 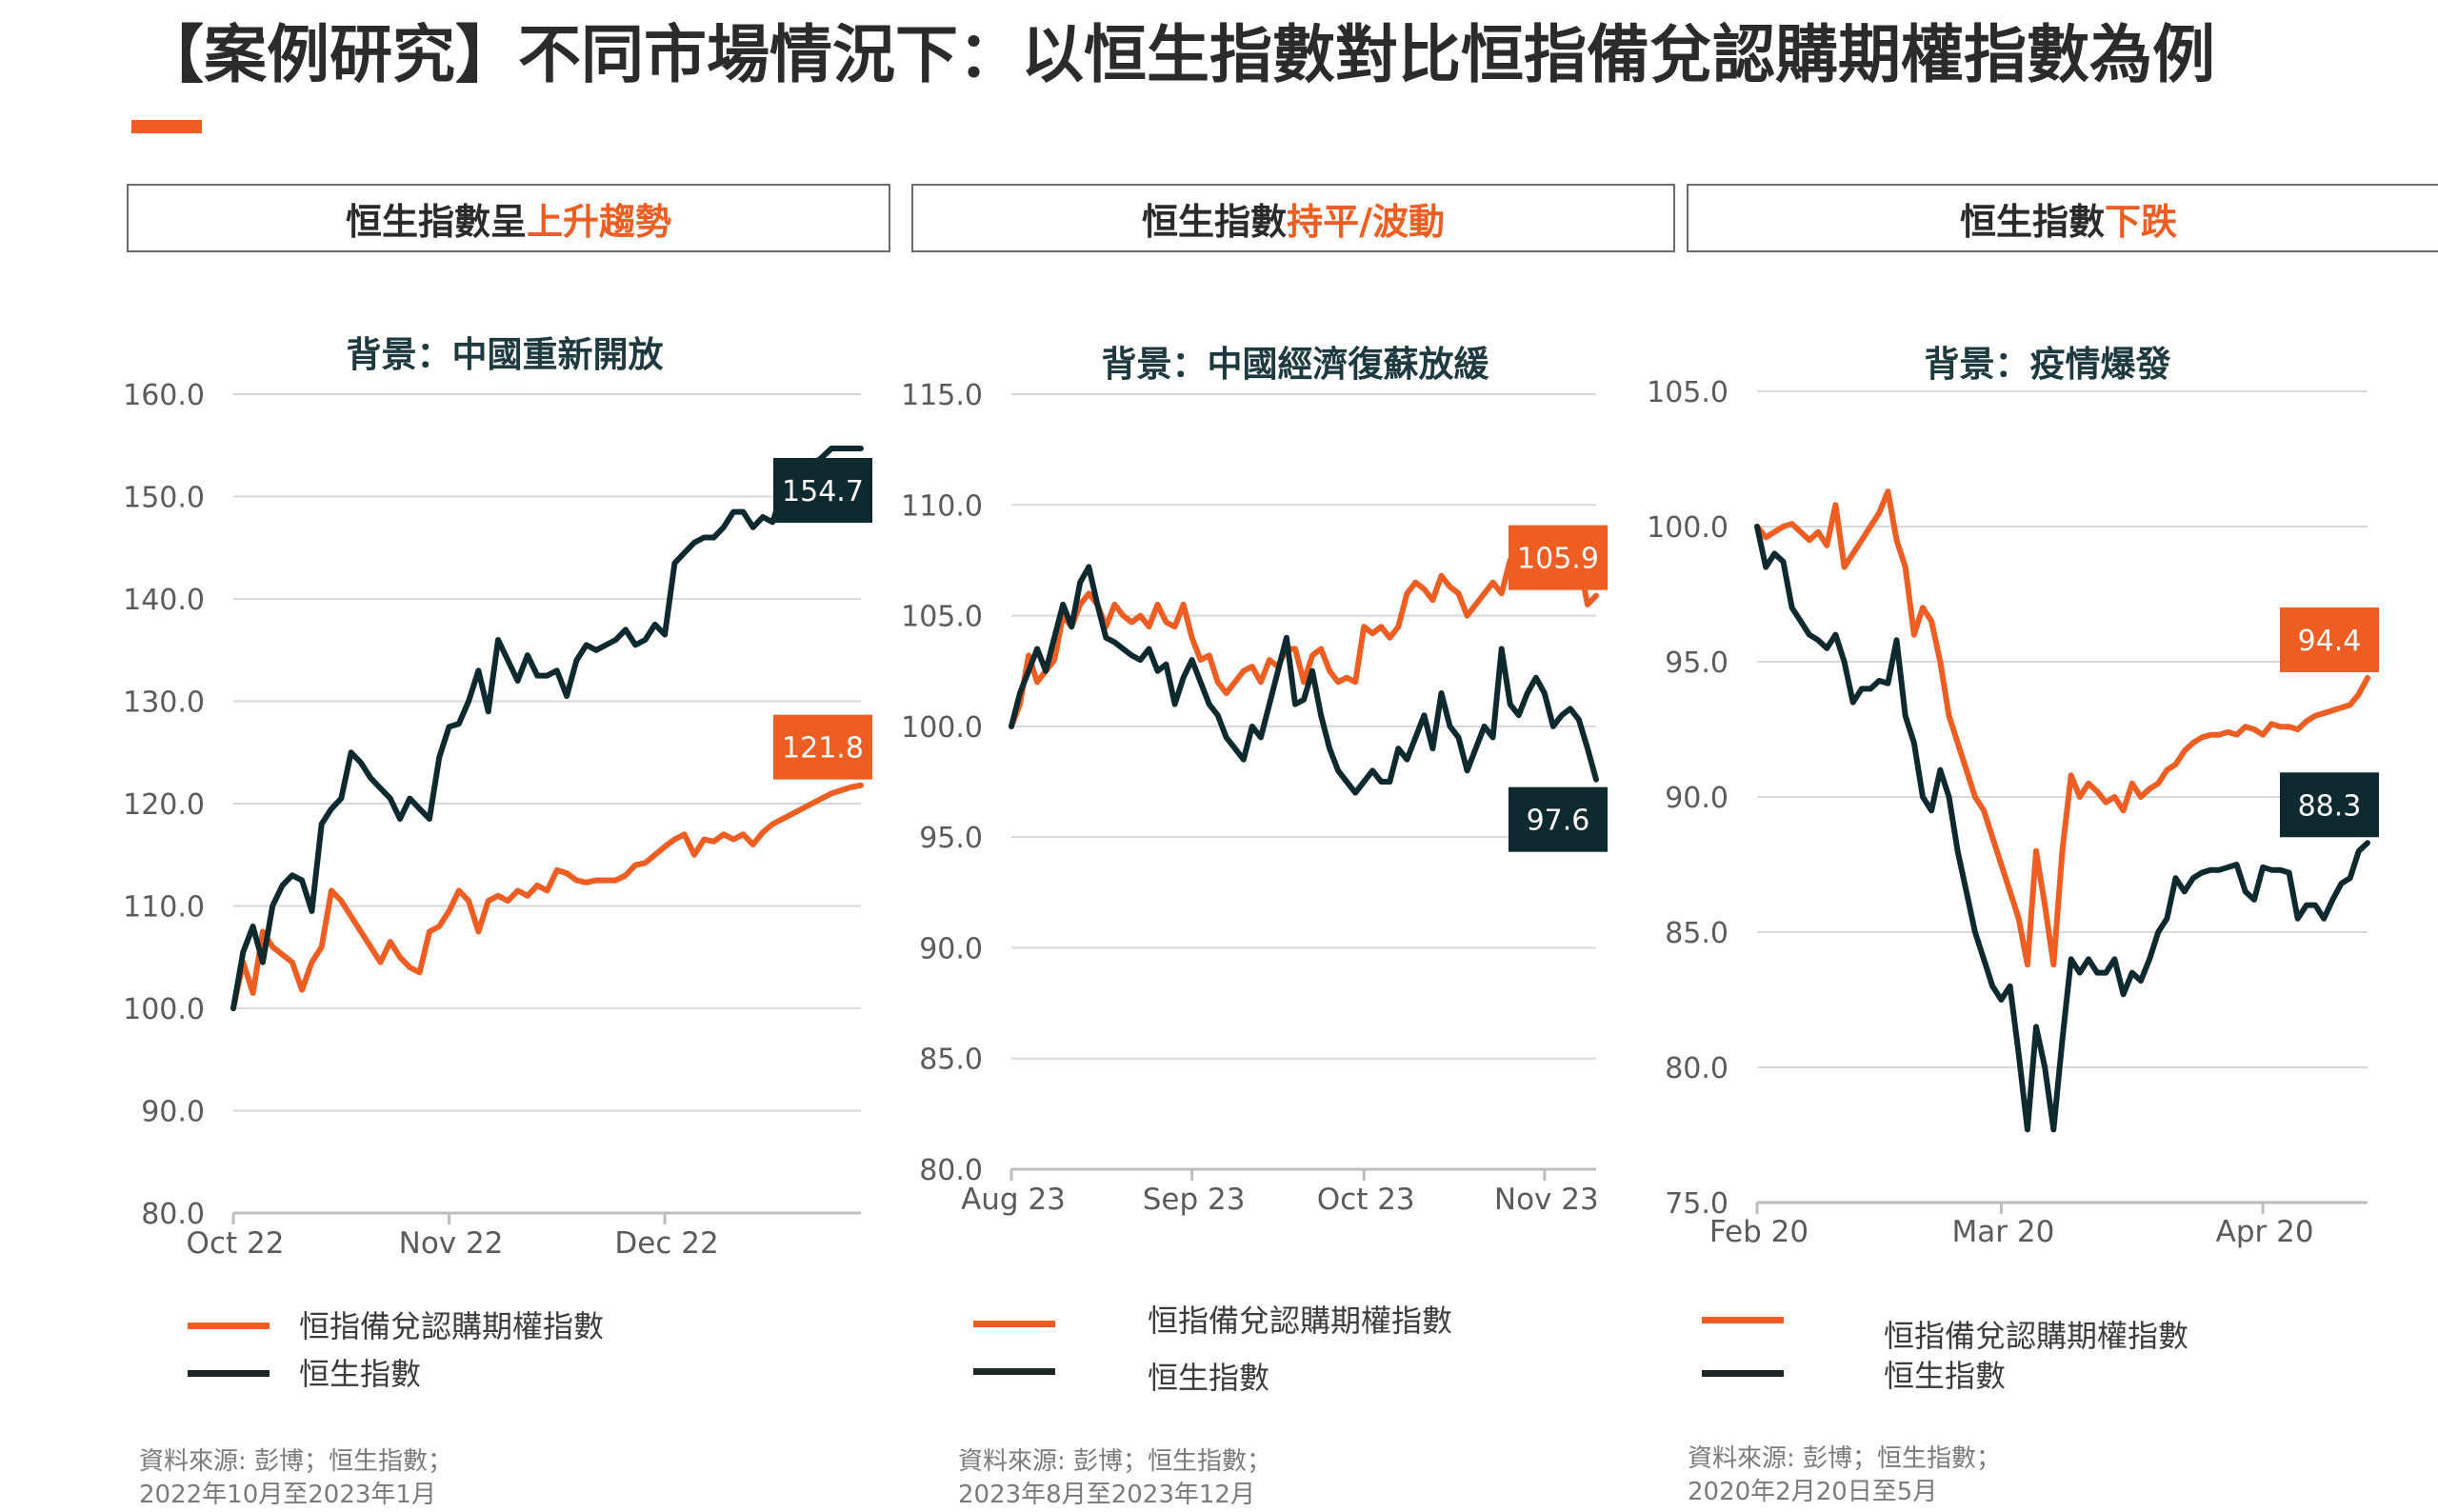 What do you see at coordinates (295, 1478) in the screenshot?
I see `source-note: 資料來源: 彭博；恒生指數； 2022年10月至2023年1月` at bounding box center [295, 1478].